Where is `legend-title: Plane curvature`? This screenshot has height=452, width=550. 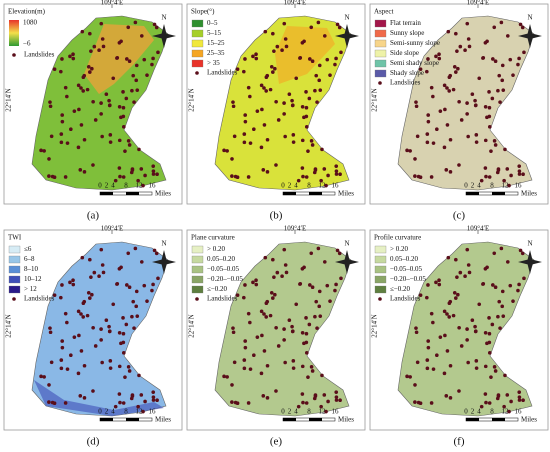
legend-title: Plane curvature is located at coordinates (213, 238).